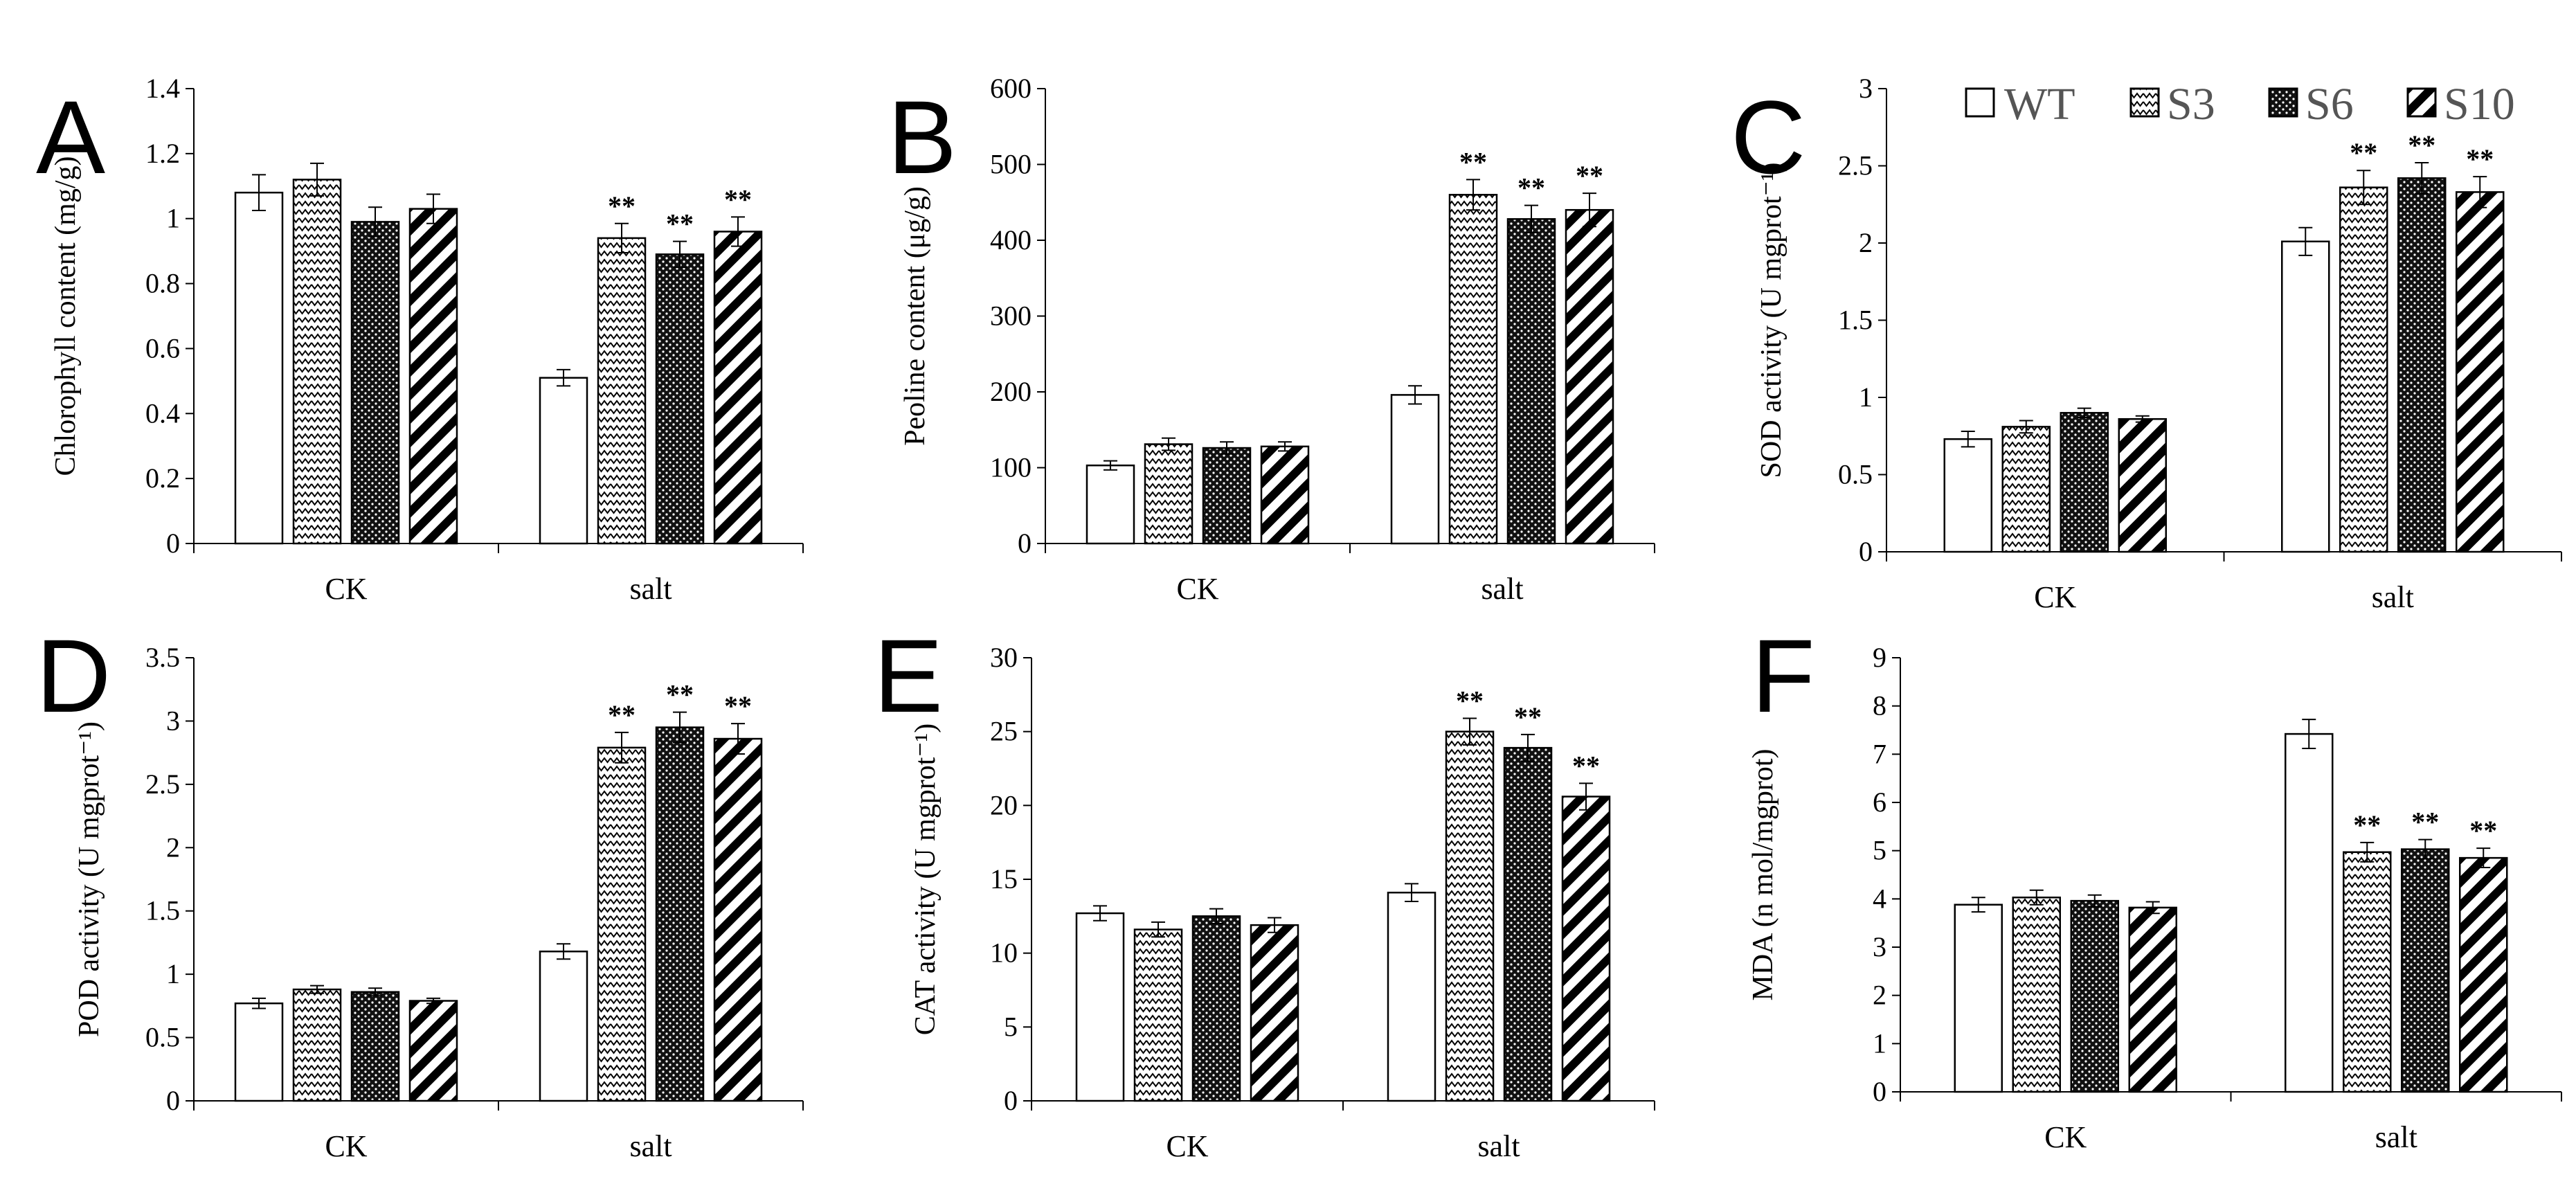  What do you see at coordinates (1856, 320) in the screenshot?
I see `y-tick-label-c: 1.5` at bounding box center [1856, 320].